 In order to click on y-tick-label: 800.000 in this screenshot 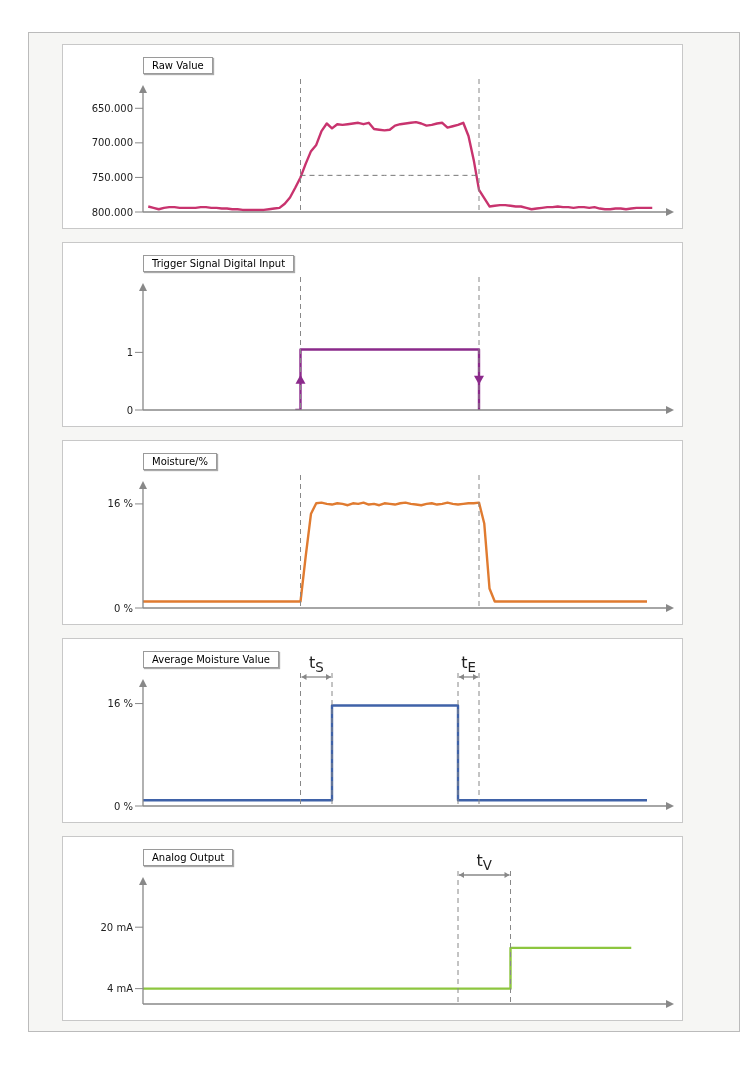, I will do `click(112, 212)`.